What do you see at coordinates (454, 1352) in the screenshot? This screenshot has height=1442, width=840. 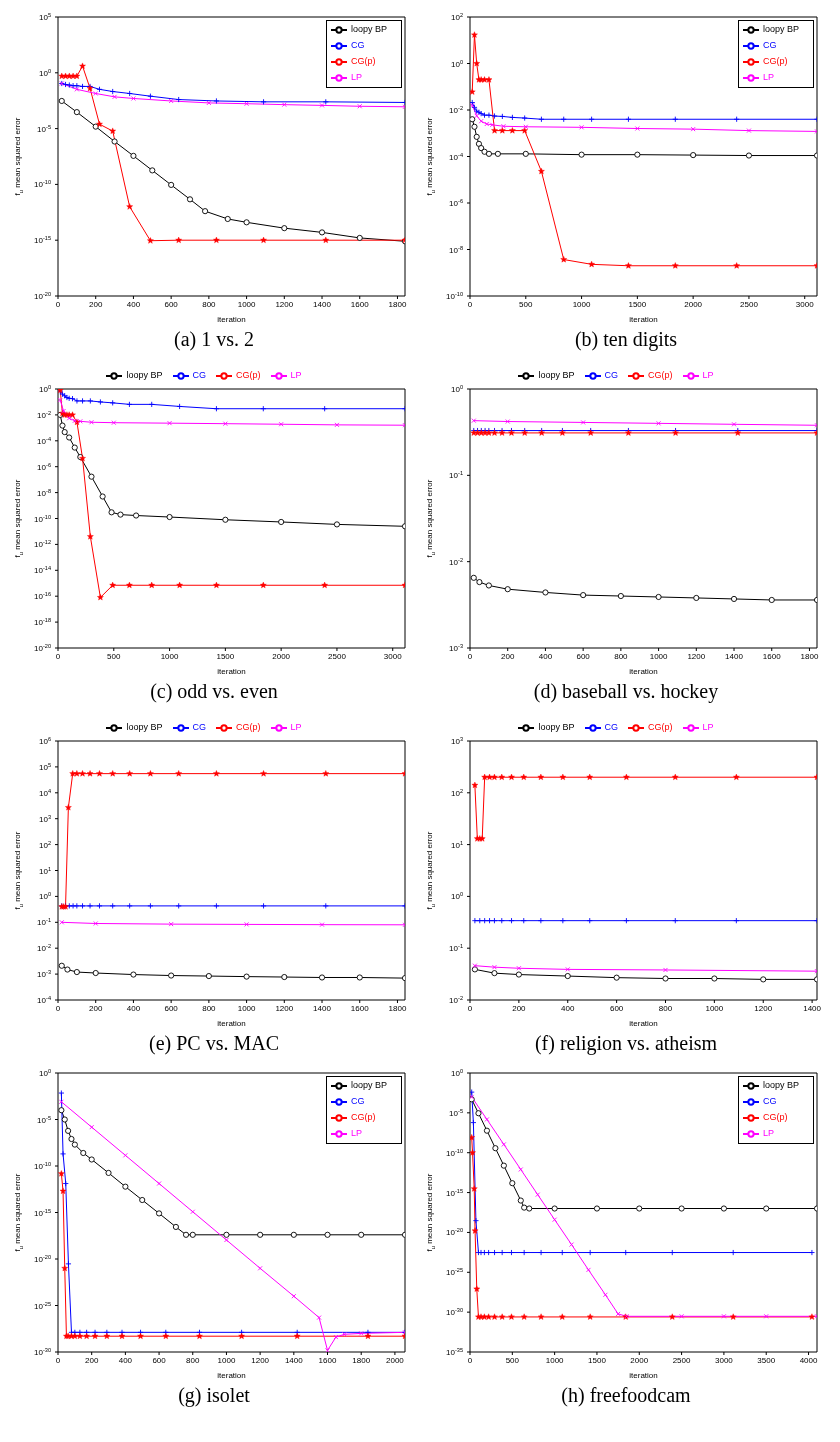 I see `y-tick-label: 10$^{-35}$` at bounding box center [454, 1352].